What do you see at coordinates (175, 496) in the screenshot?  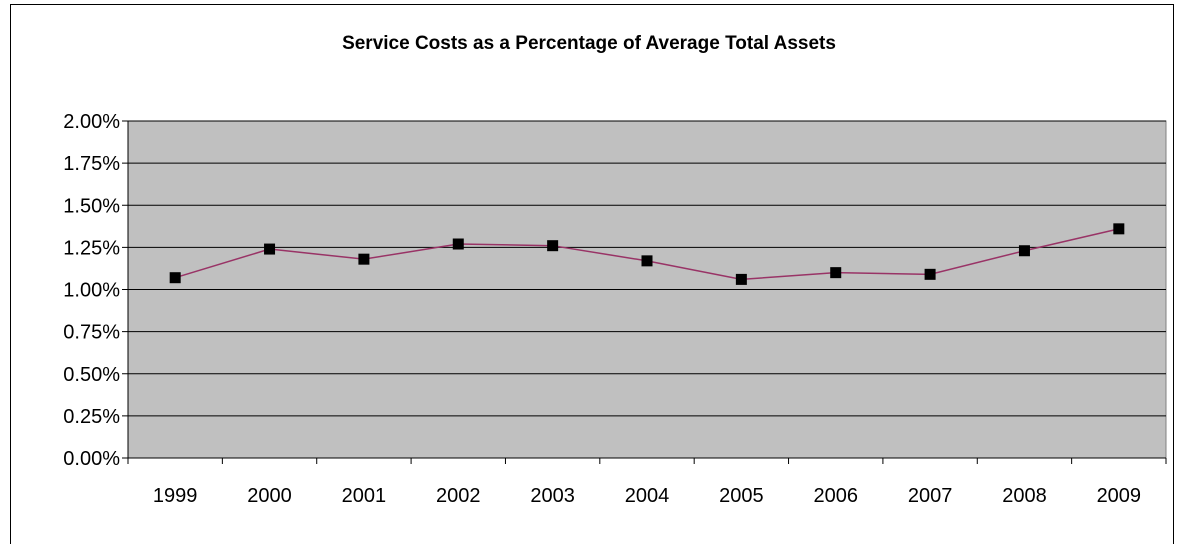 I see `x-tick-label: 1999` at bounding box center [175, 496].